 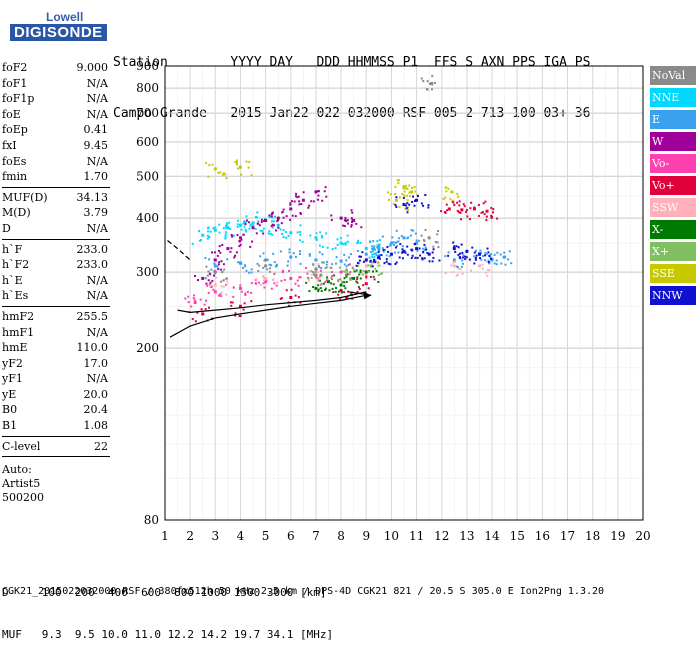 I want to click on param-name: foEs, so click(x=14, y=161).